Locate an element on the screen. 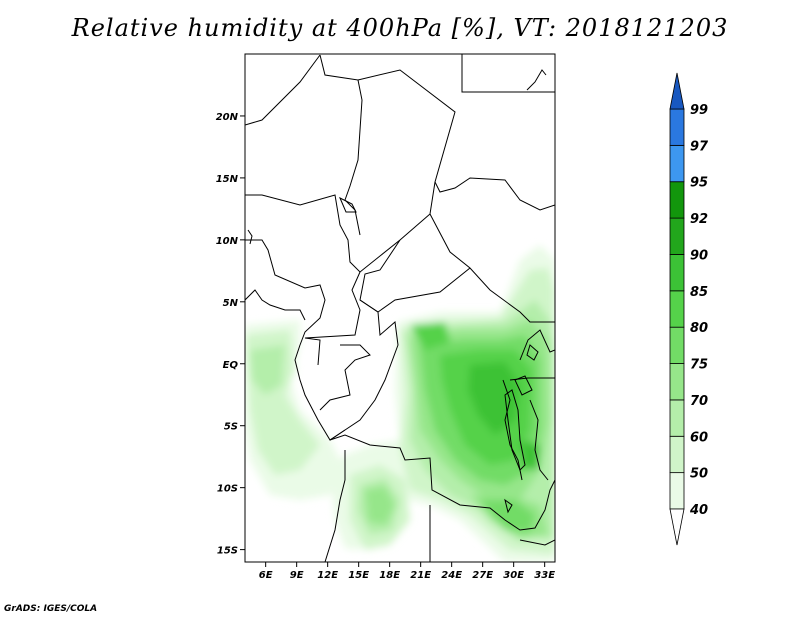 Image resolution: width=800 pixels, height=618 pixels. lon-tick-label: 12E is located at coordinates (327, 575).